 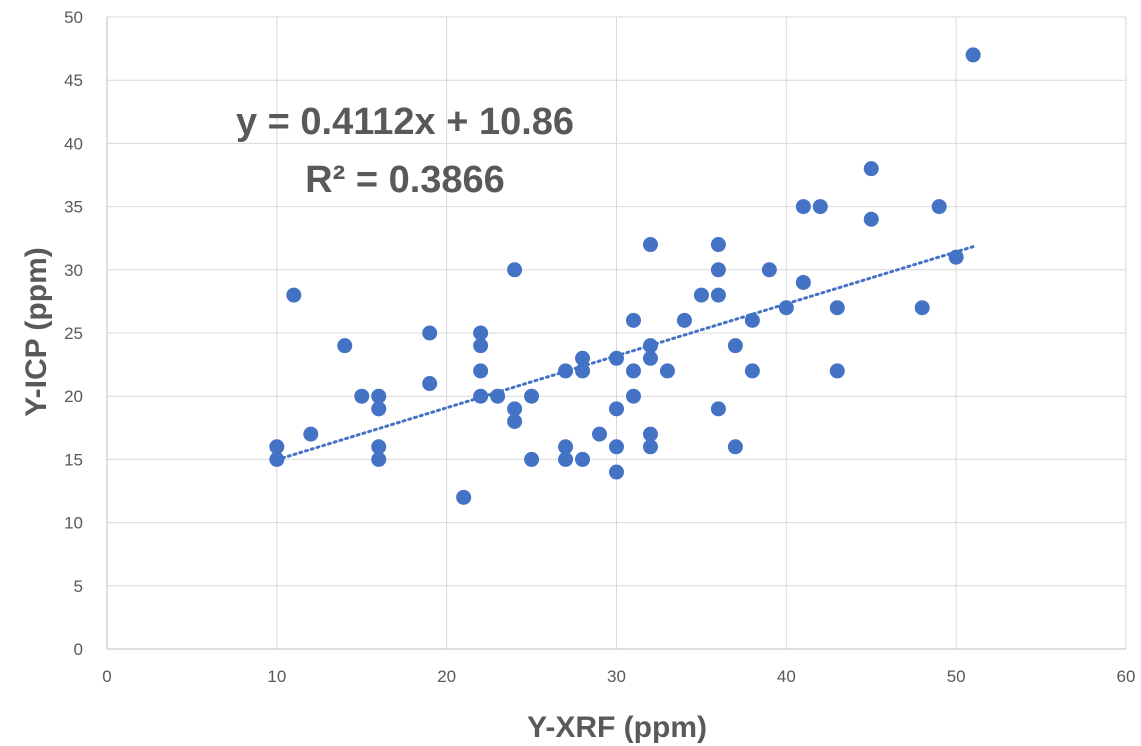 What do you see at coordinates (1126, 676) in the screenshot?
I see `x-tick-label: 60` at bounding box center [1126, 676].